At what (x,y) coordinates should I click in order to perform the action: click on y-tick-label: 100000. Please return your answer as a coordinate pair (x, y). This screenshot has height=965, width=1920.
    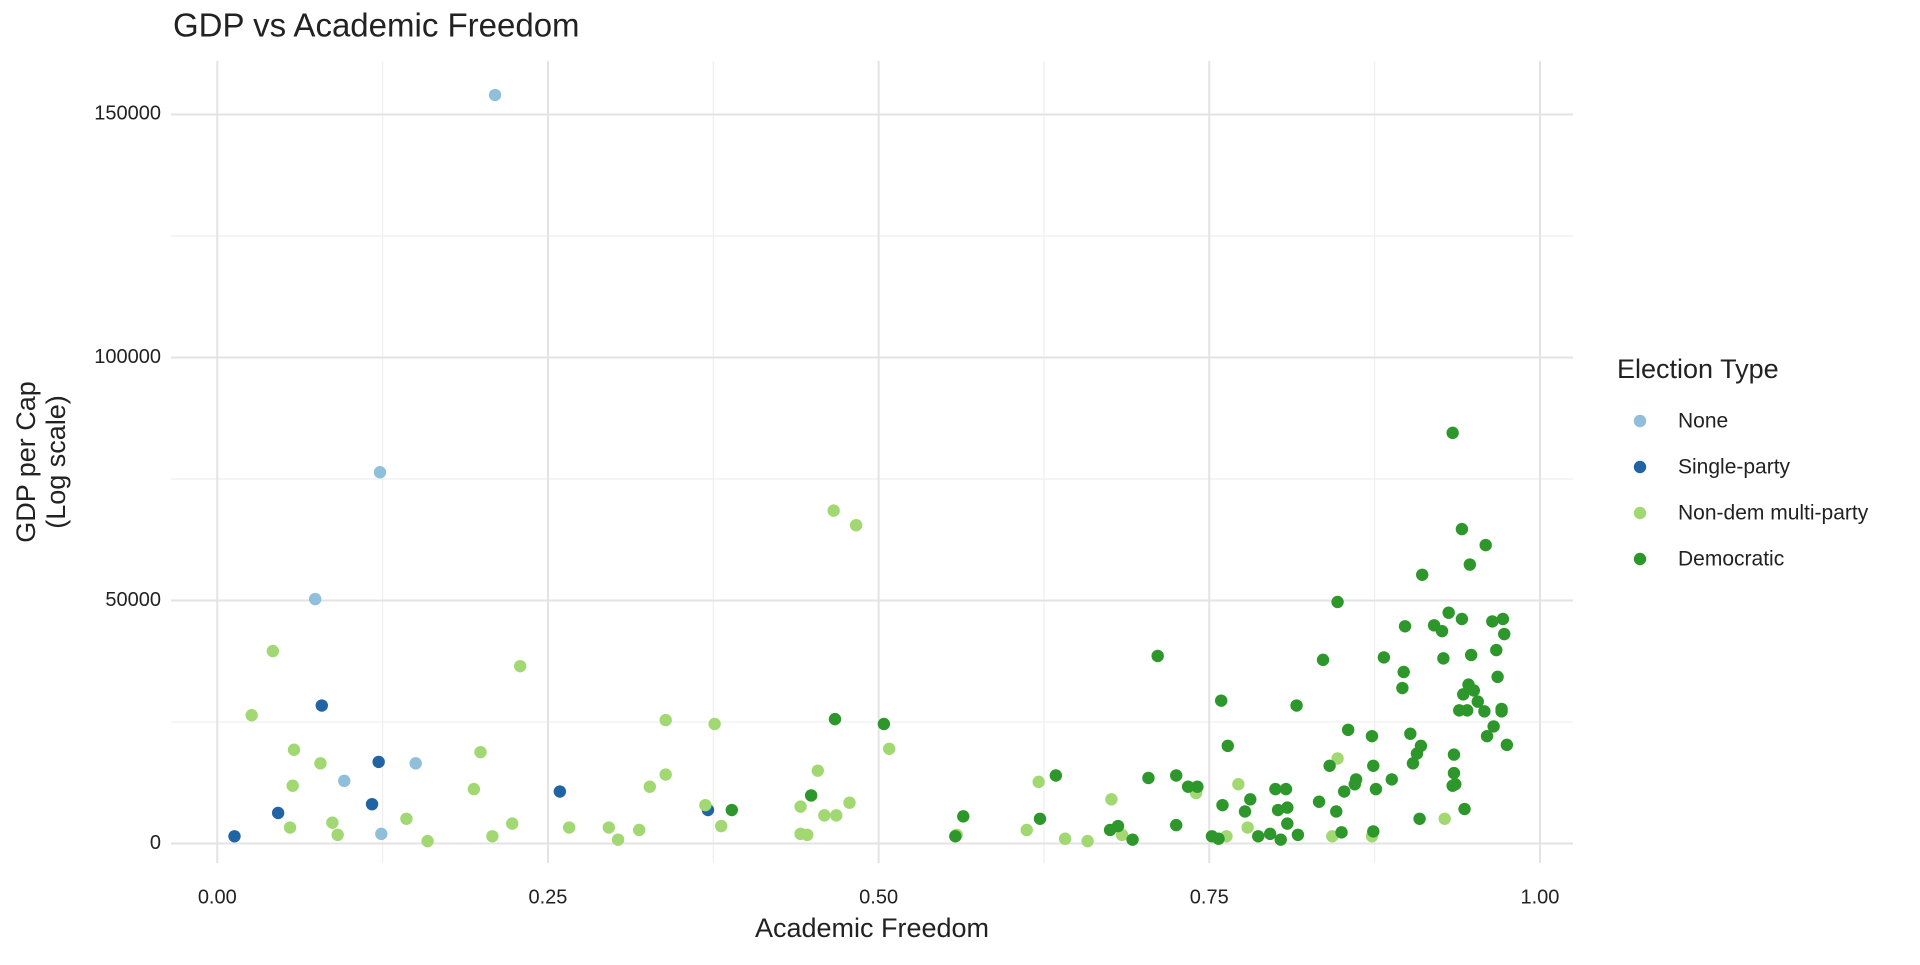
    Looking at the image, I should click on (127, 357).